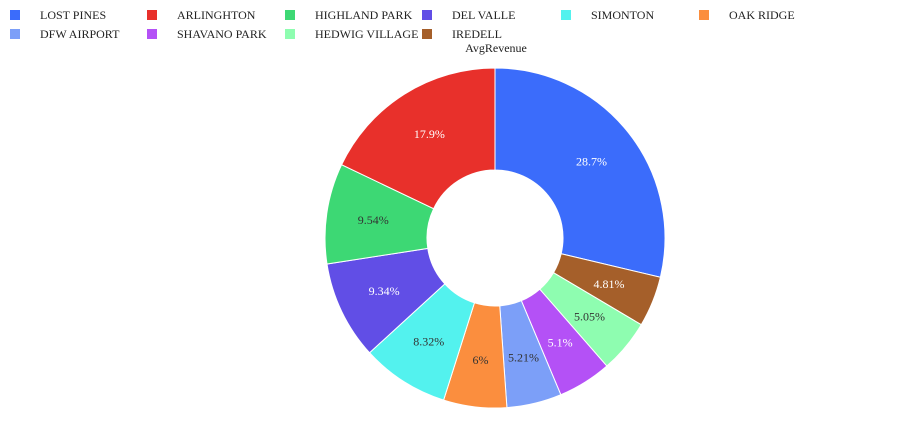  What do you see at coordinates (364, 15) in the screenshot?
I see `legend-label: HIGHLAND PARK` at bounding box center [364, 15].